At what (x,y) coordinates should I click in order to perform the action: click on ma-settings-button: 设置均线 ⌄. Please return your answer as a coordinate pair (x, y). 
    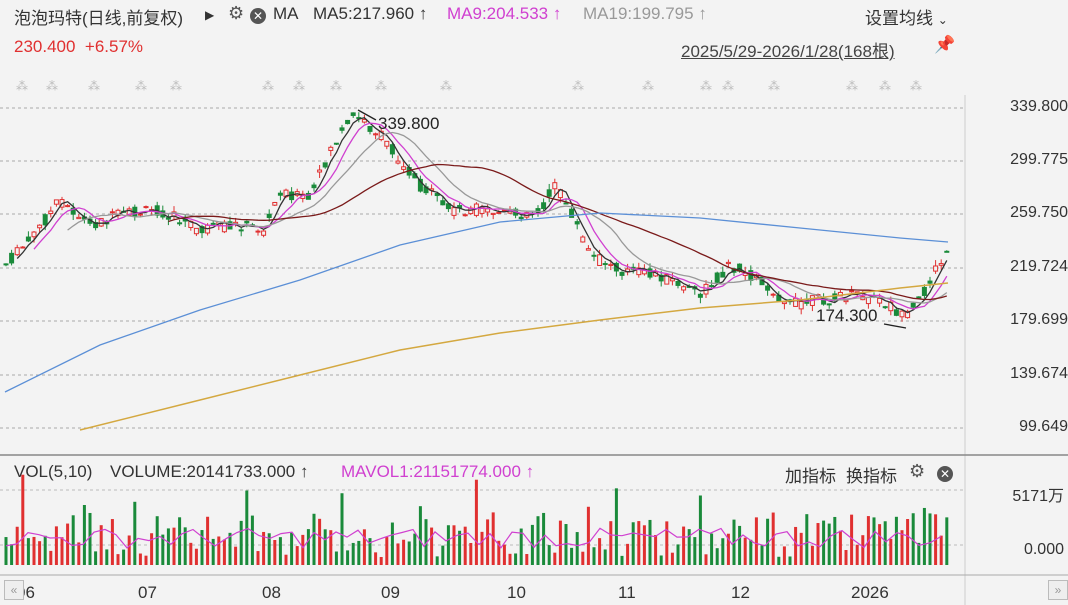
    Looking at the image, I should click on (906, 18).